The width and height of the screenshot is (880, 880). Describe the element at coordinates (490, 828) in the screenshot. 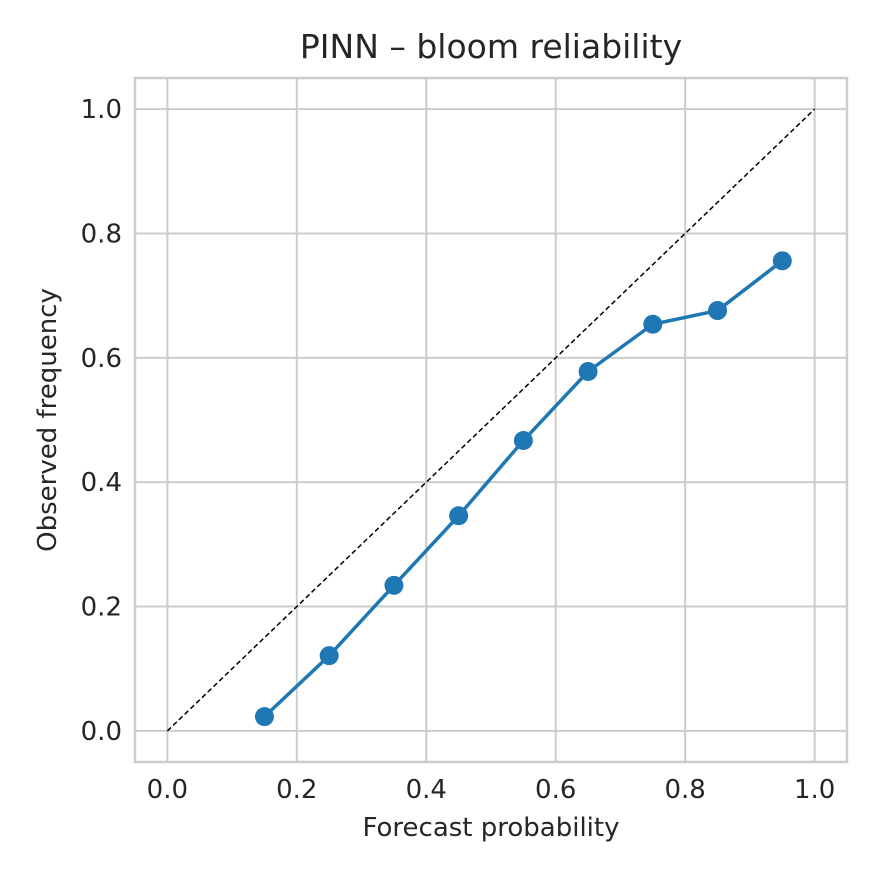

I see `x-axis-label: Forecast probability` at that location.